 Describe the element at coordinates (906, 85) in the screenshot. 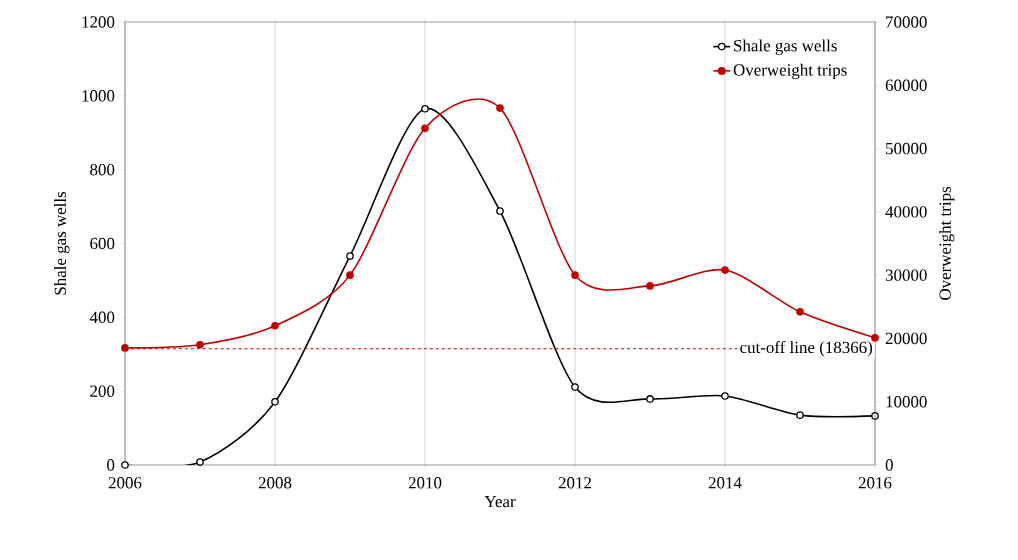

I see `y2-tick-label: 60000` at that location.